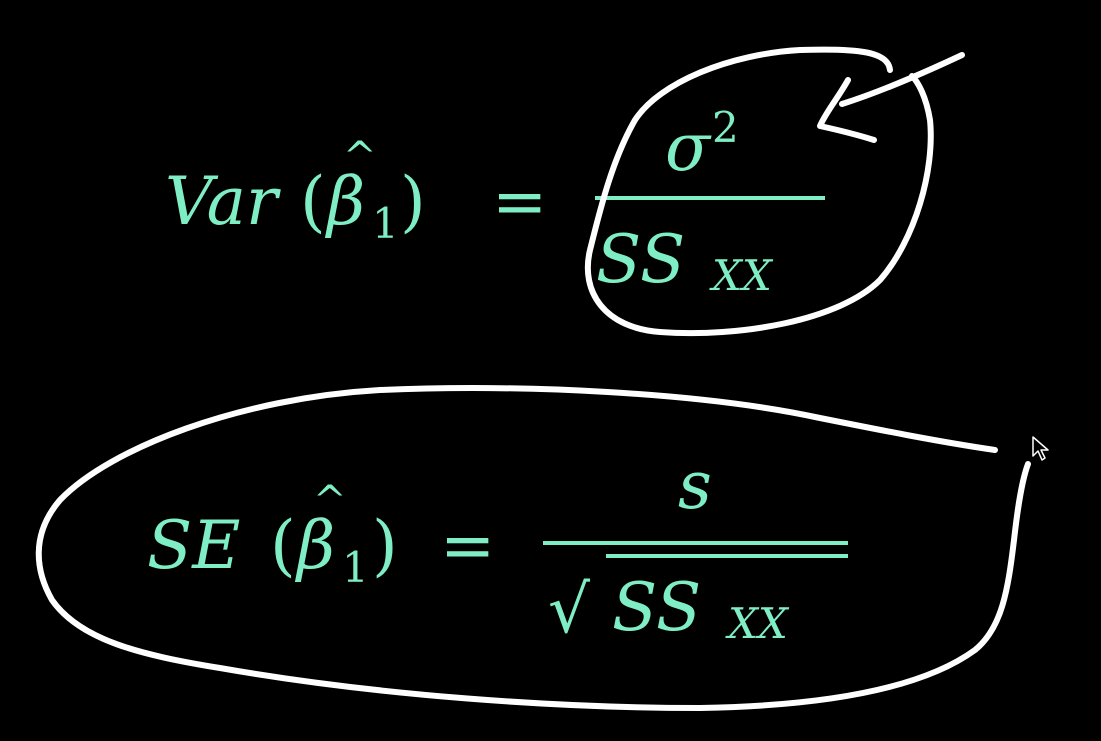 The width and height of the screenshot is (1101, 741). What do you see at coordinates (902, 79) in the screenshot?
I see `ink-arrow-shaft` at bounding box center [902, 79].